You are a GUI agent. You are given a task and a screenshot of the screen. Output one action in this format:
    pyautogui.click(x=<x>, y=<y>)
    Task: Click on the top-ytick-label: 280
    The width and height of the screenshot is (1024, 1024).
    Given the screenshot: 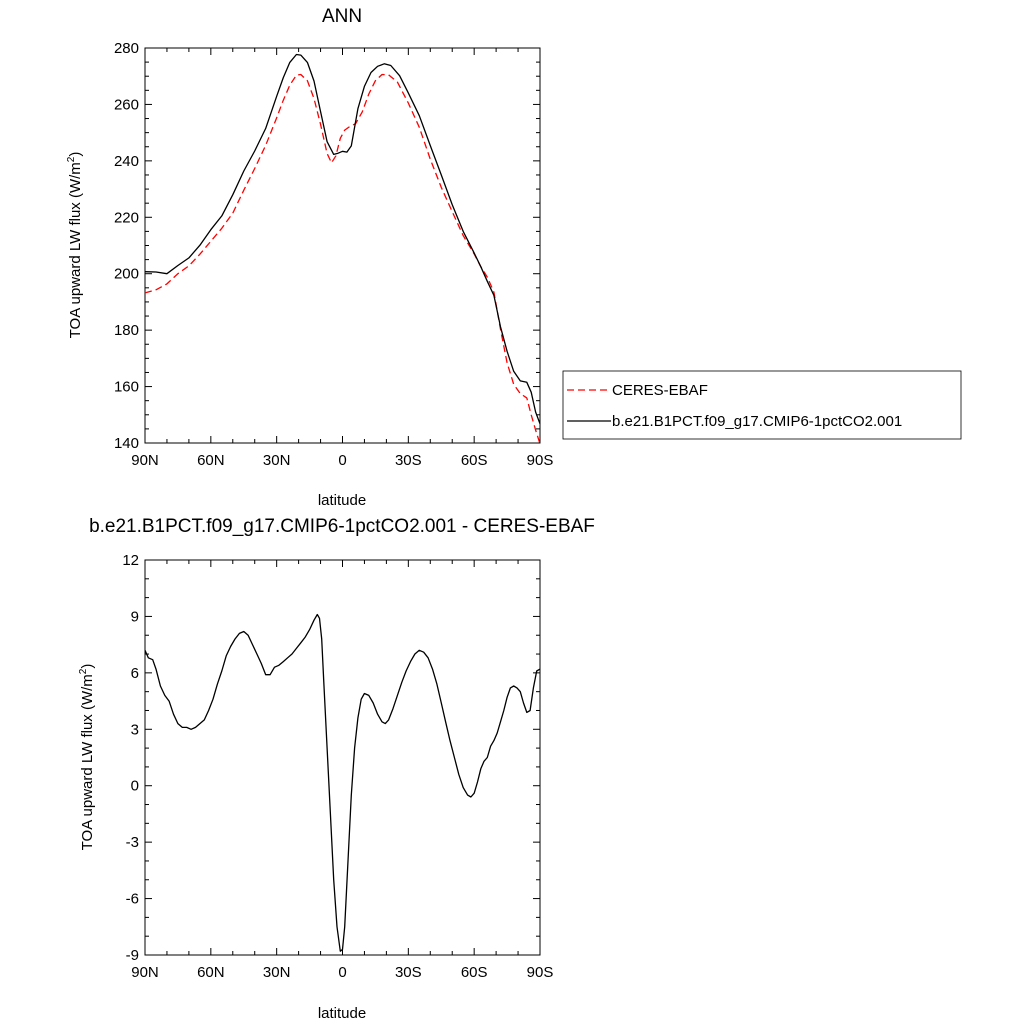 What is the action you would take?
    pyautogui.click(x=126, y=48)
    